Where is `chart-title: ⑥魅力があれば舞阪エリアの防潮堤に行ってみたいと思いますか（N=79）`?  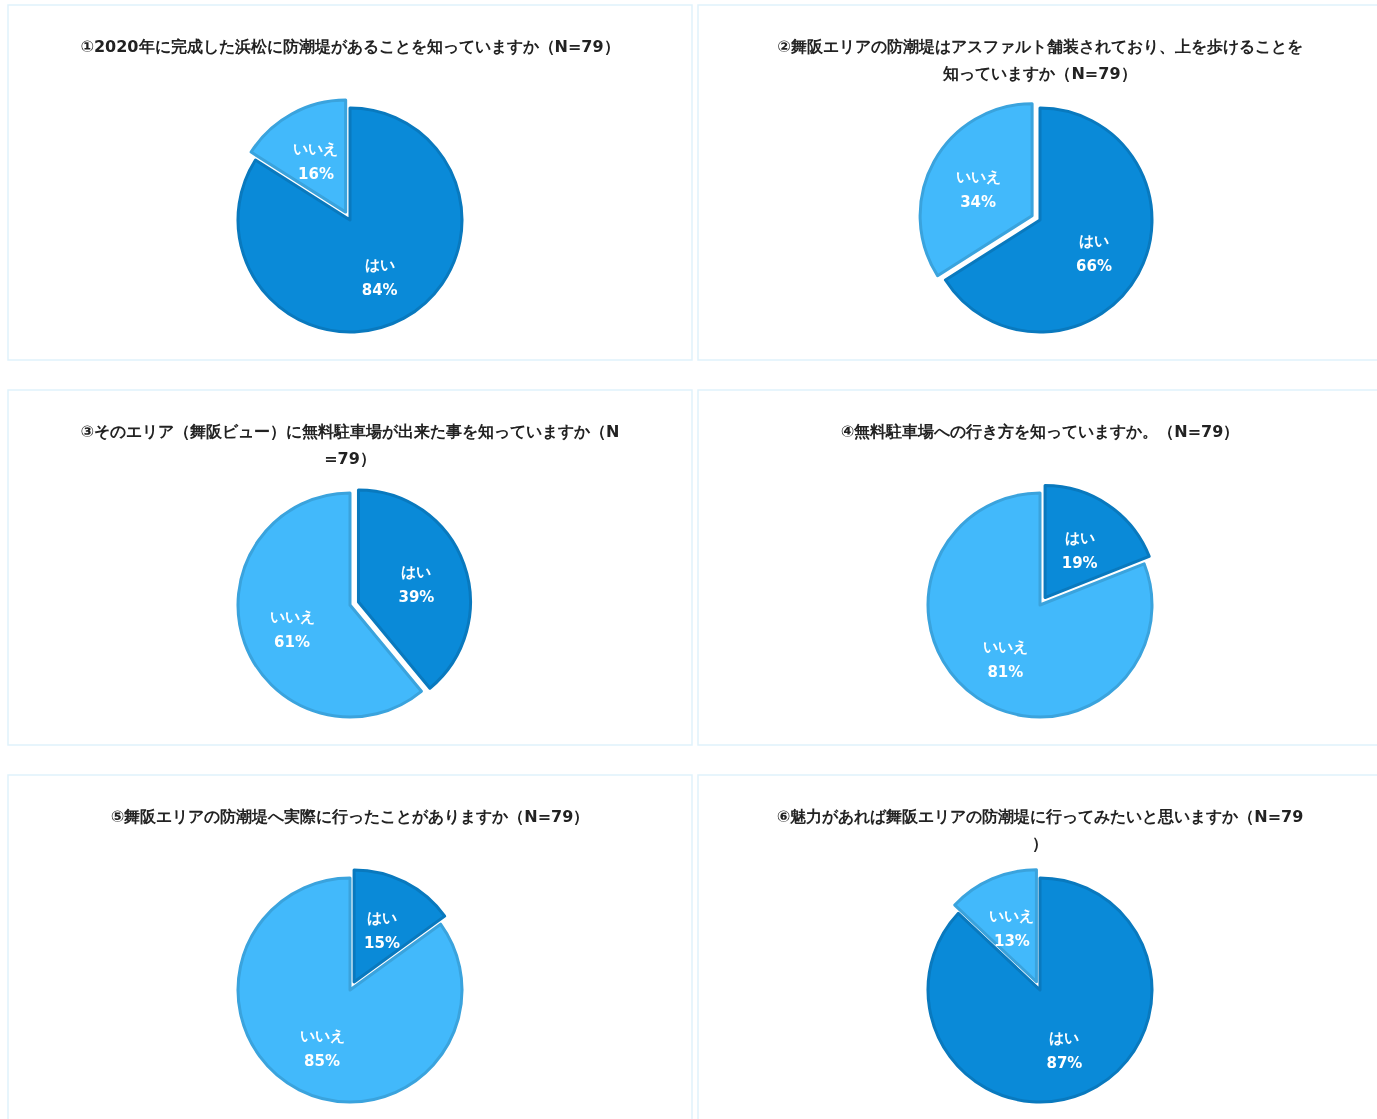 chart-title: ⑥魅力があれば舞阪エリアの防潮堤に行ってみたいと思いますか（N=79） is located at coordinates (1040, 830).